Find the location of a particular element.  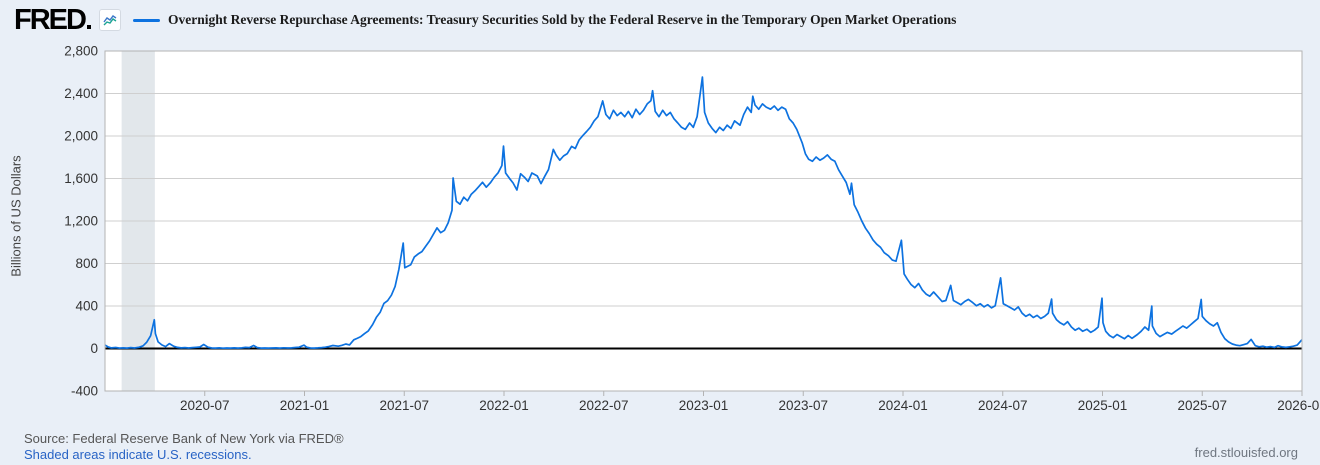

x-tick-label: 2022-07 is located at coordinates (604, 405).